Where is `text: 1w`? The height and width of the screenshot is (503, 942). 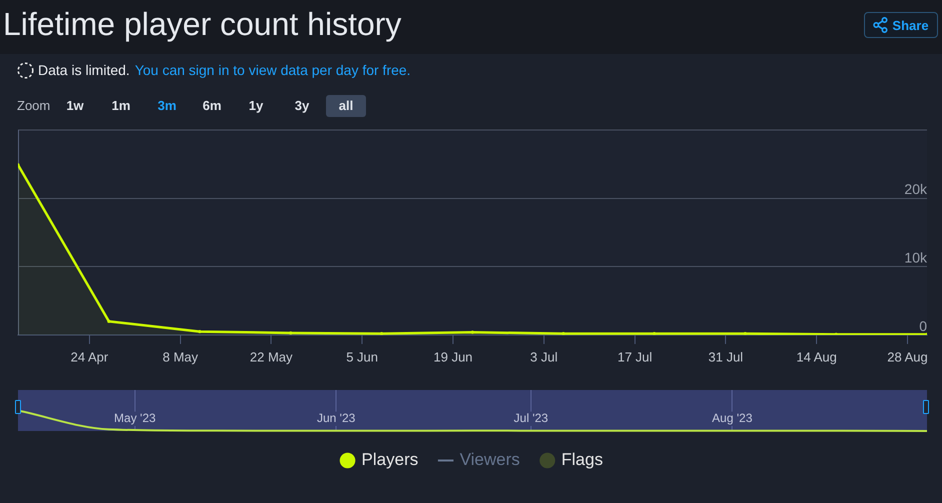
text: 1w is located at coordinates (75, 106).